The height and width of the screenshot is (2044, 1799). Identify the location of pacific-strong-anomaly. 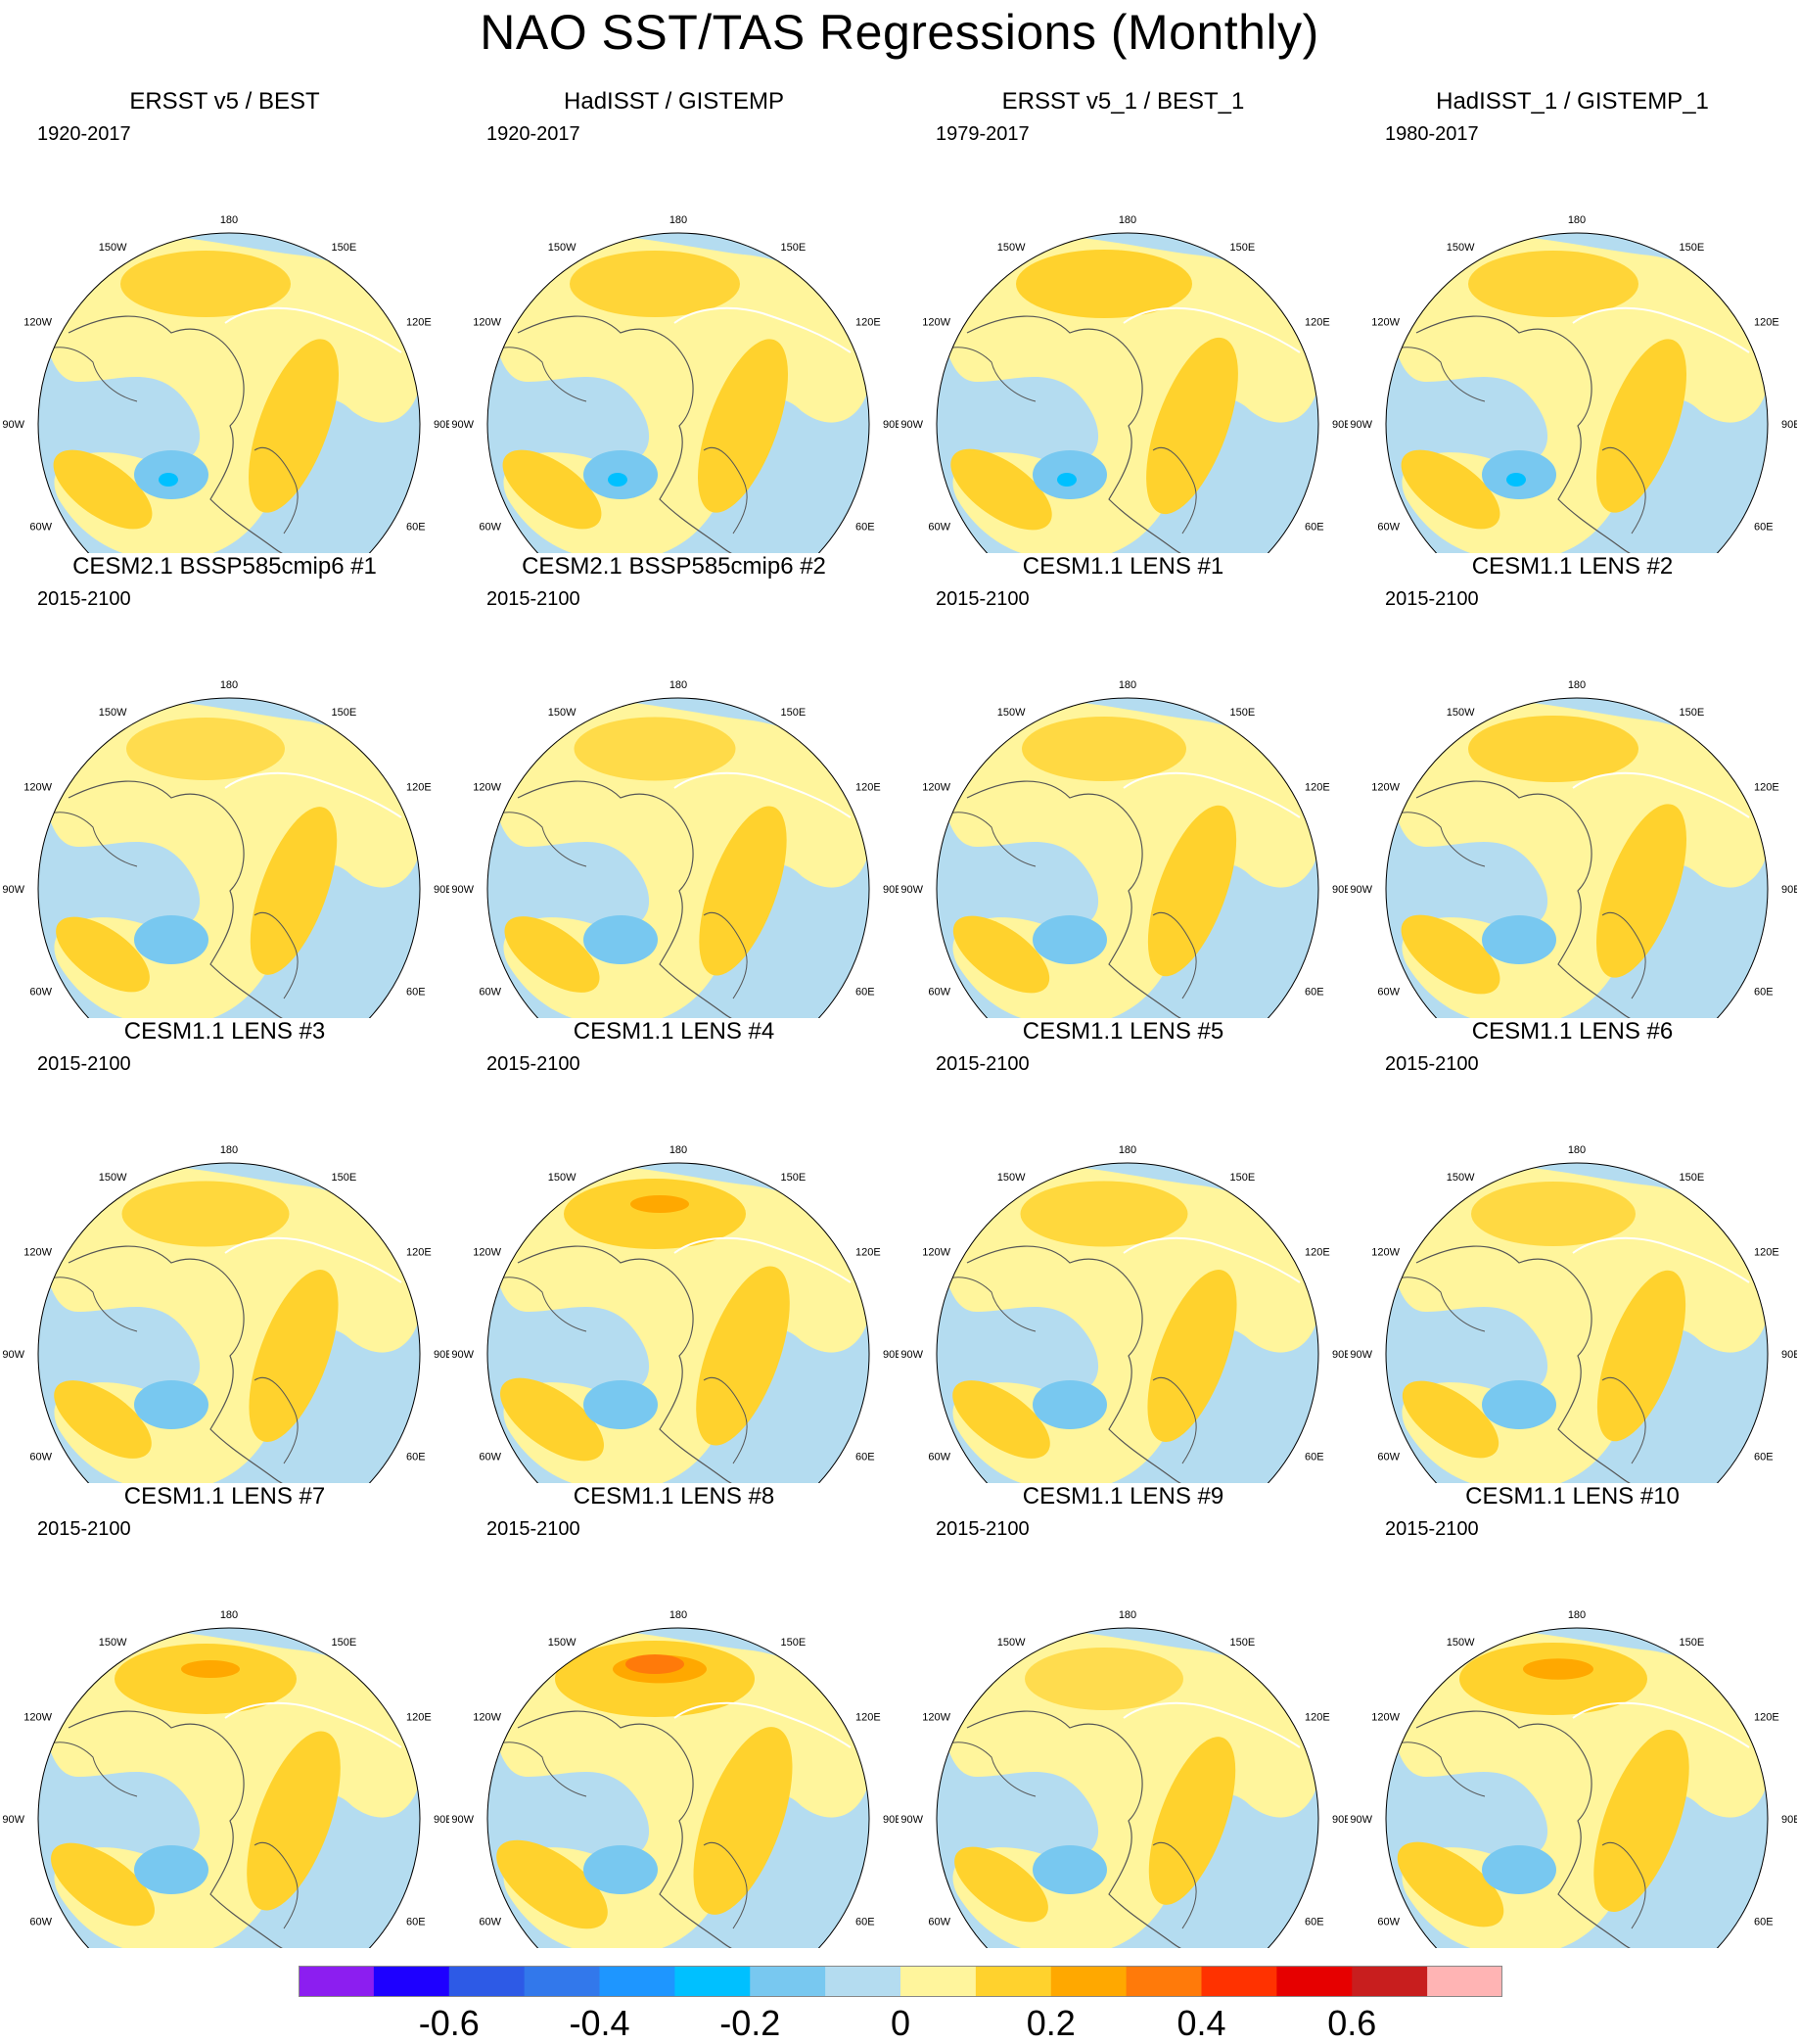
(210, 1669).